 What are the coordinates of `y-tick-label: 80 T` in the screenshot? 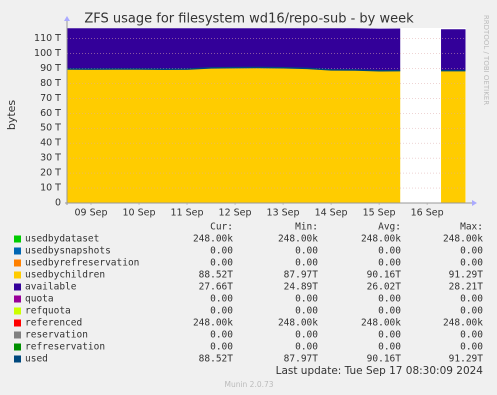 It's located at (50, 83).